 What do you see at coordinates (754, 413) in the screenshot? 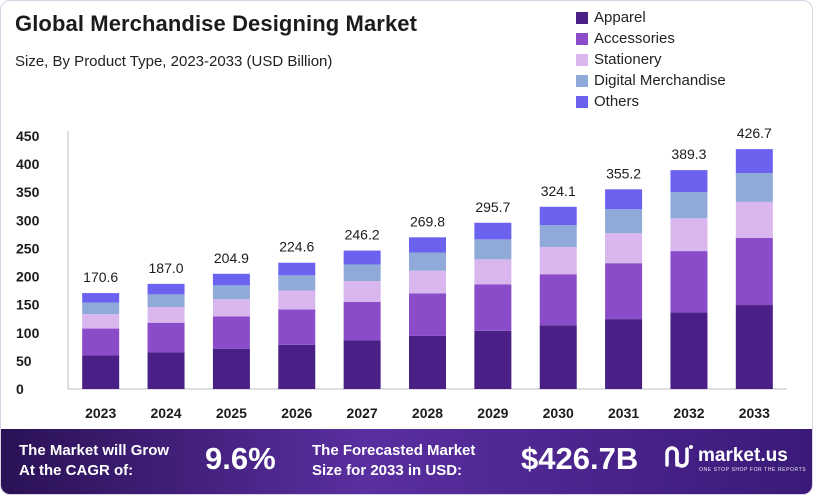
I see `x-tick-label: 2033` at bounding box center [754, 413].